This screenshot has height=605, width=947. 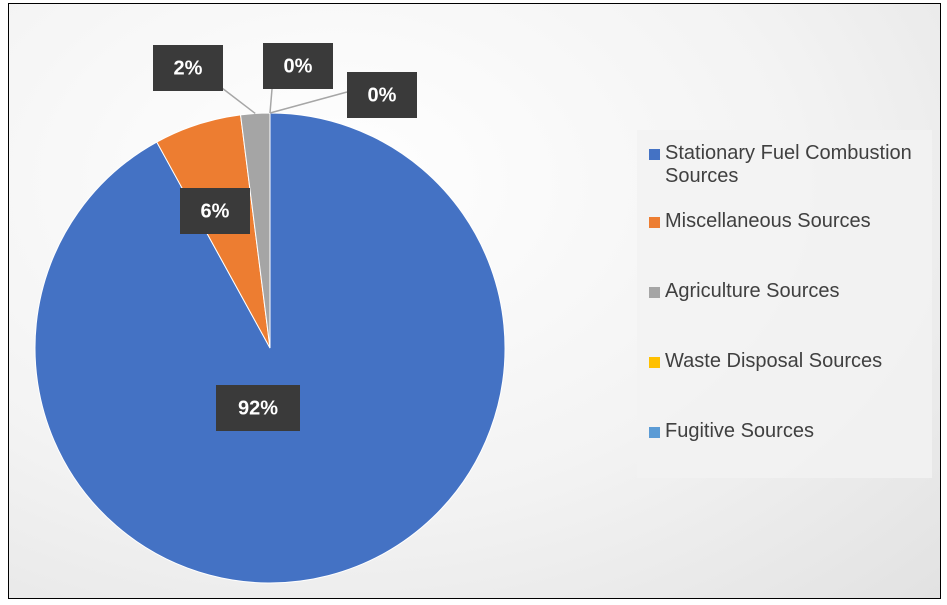 What do you see at coordinates (739, 431) in the screenshot?
I see `legend-label: Fugitive Sources` at bounding box center [739, 431].